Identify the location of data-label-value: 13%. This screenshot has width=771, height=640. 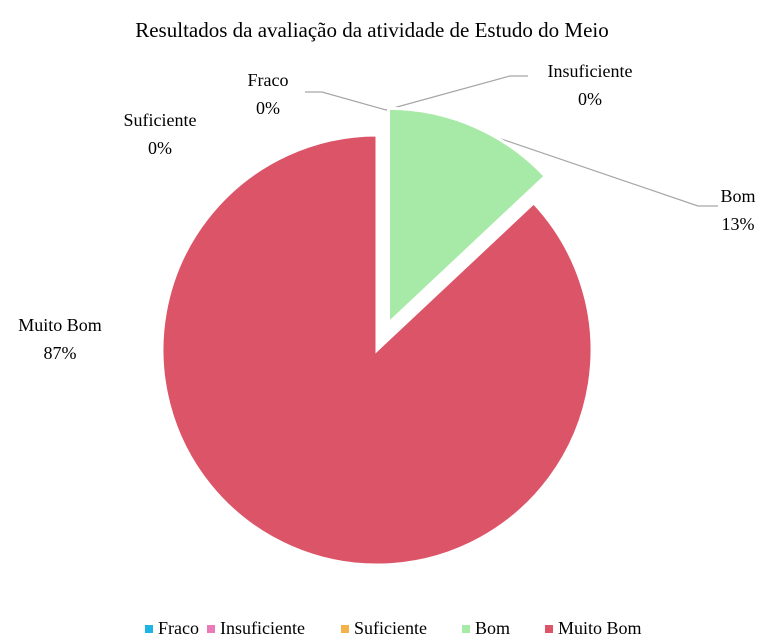
(738, 224).